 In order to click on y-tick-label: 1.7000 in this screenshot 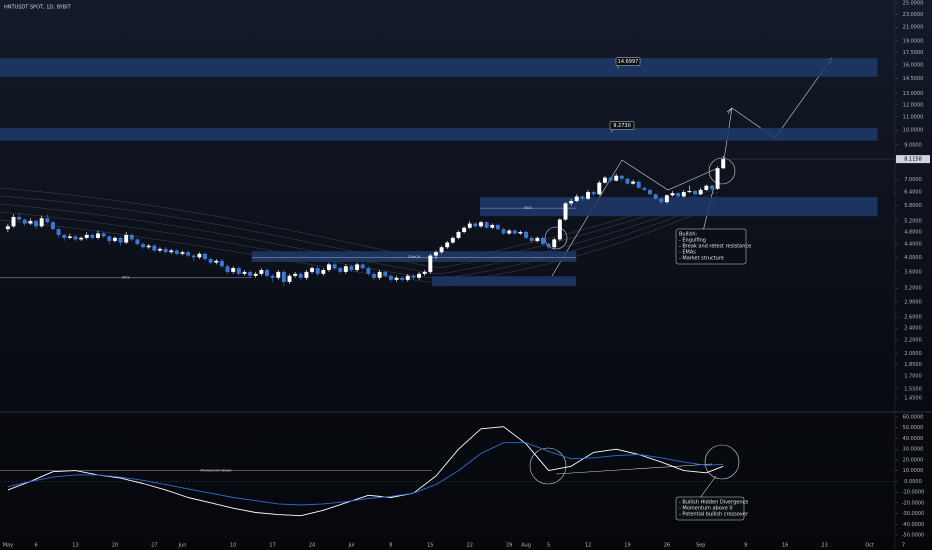, I will do `click(913, 377)`.